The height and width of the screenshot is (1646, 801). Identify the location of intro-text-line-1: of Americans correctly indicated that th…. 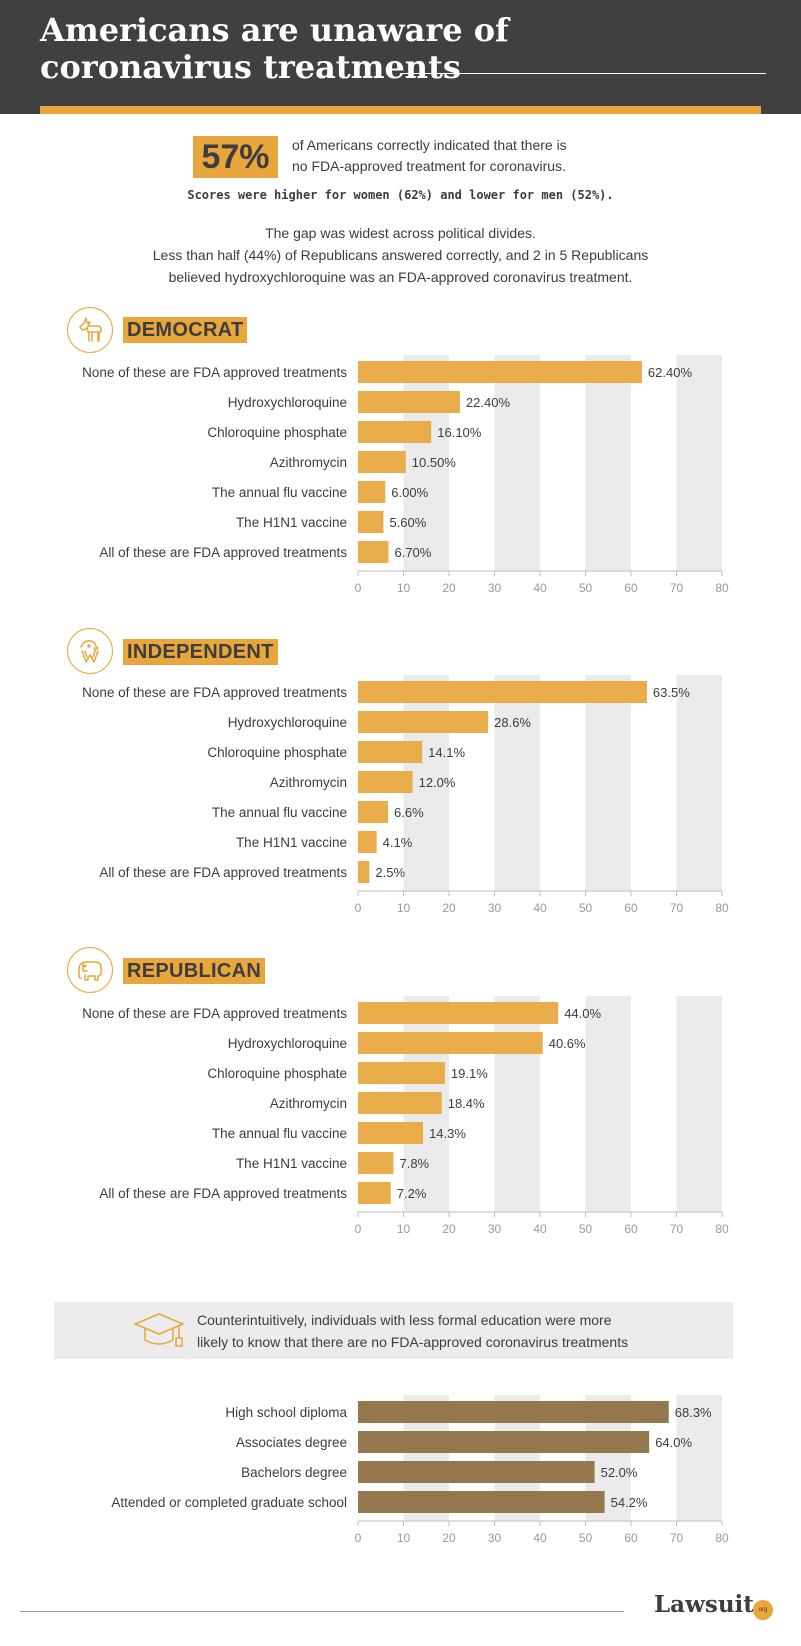
(429, 145).